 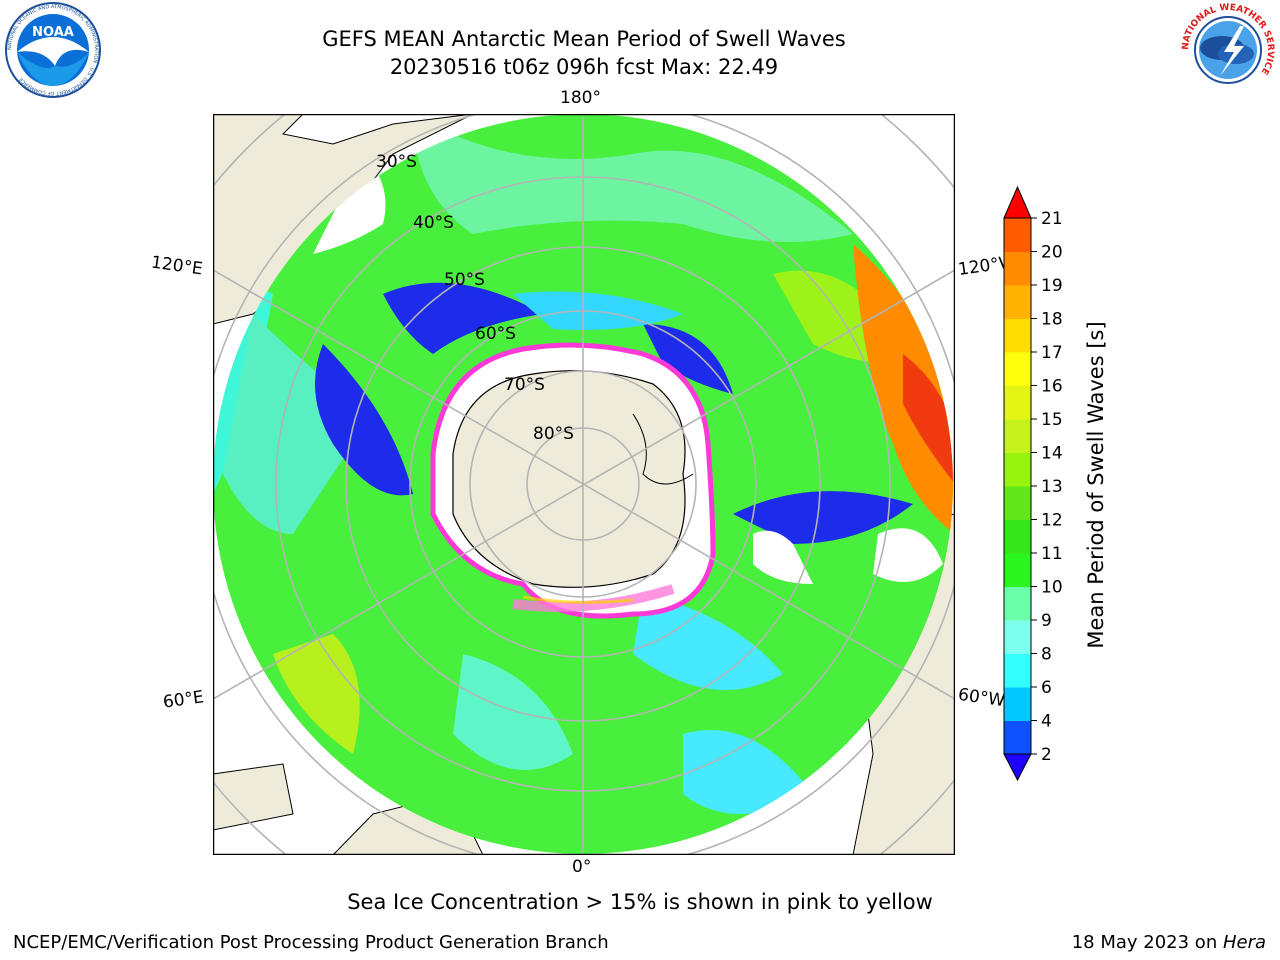 I want to click on colorbar-tick-label: 15, so click(x=1052, y=420).